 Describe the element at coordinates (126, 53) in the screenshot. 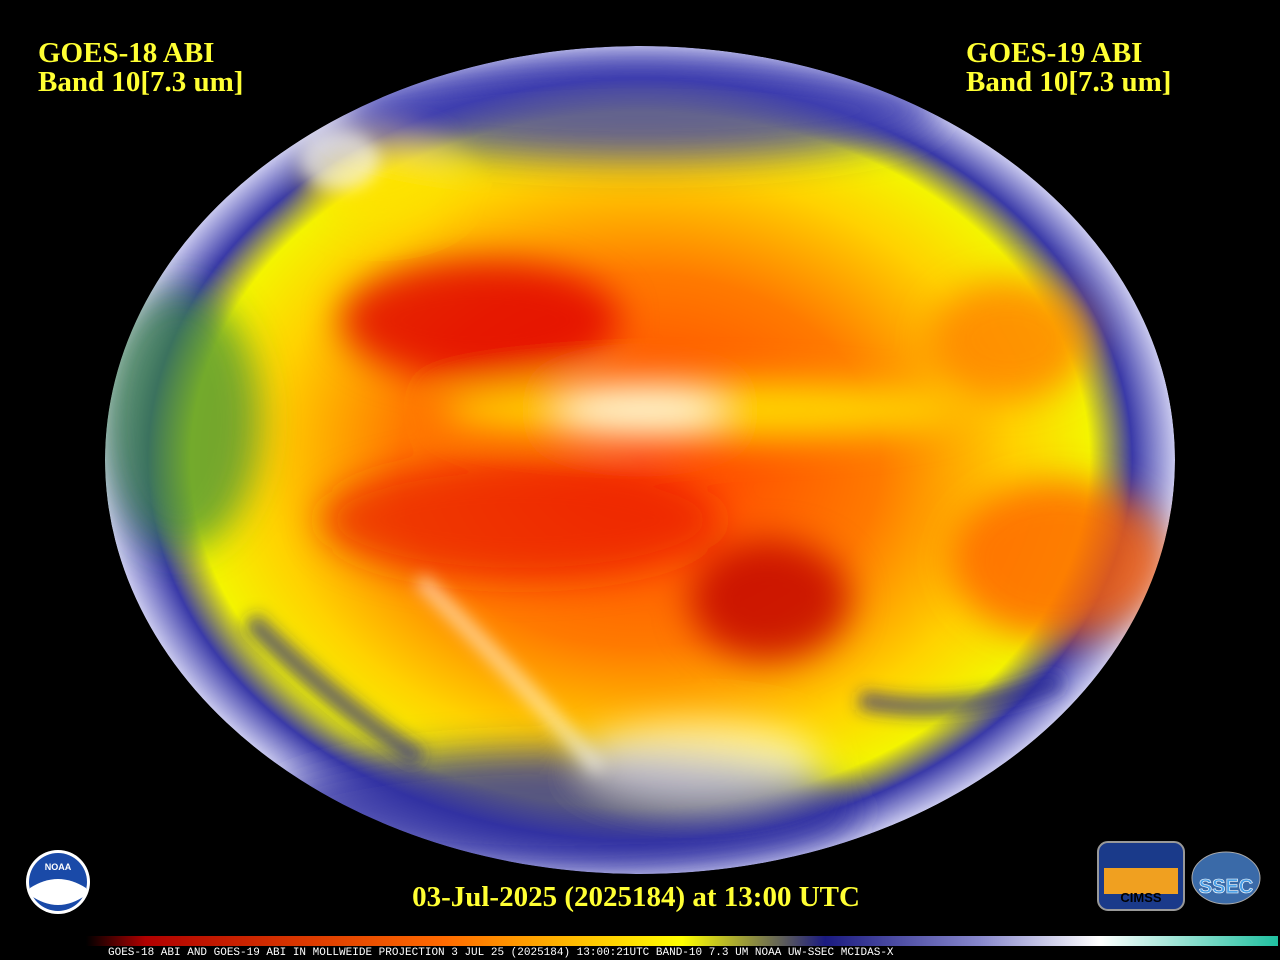

I see `left-satellite: GOES-18 ABI` at that location.